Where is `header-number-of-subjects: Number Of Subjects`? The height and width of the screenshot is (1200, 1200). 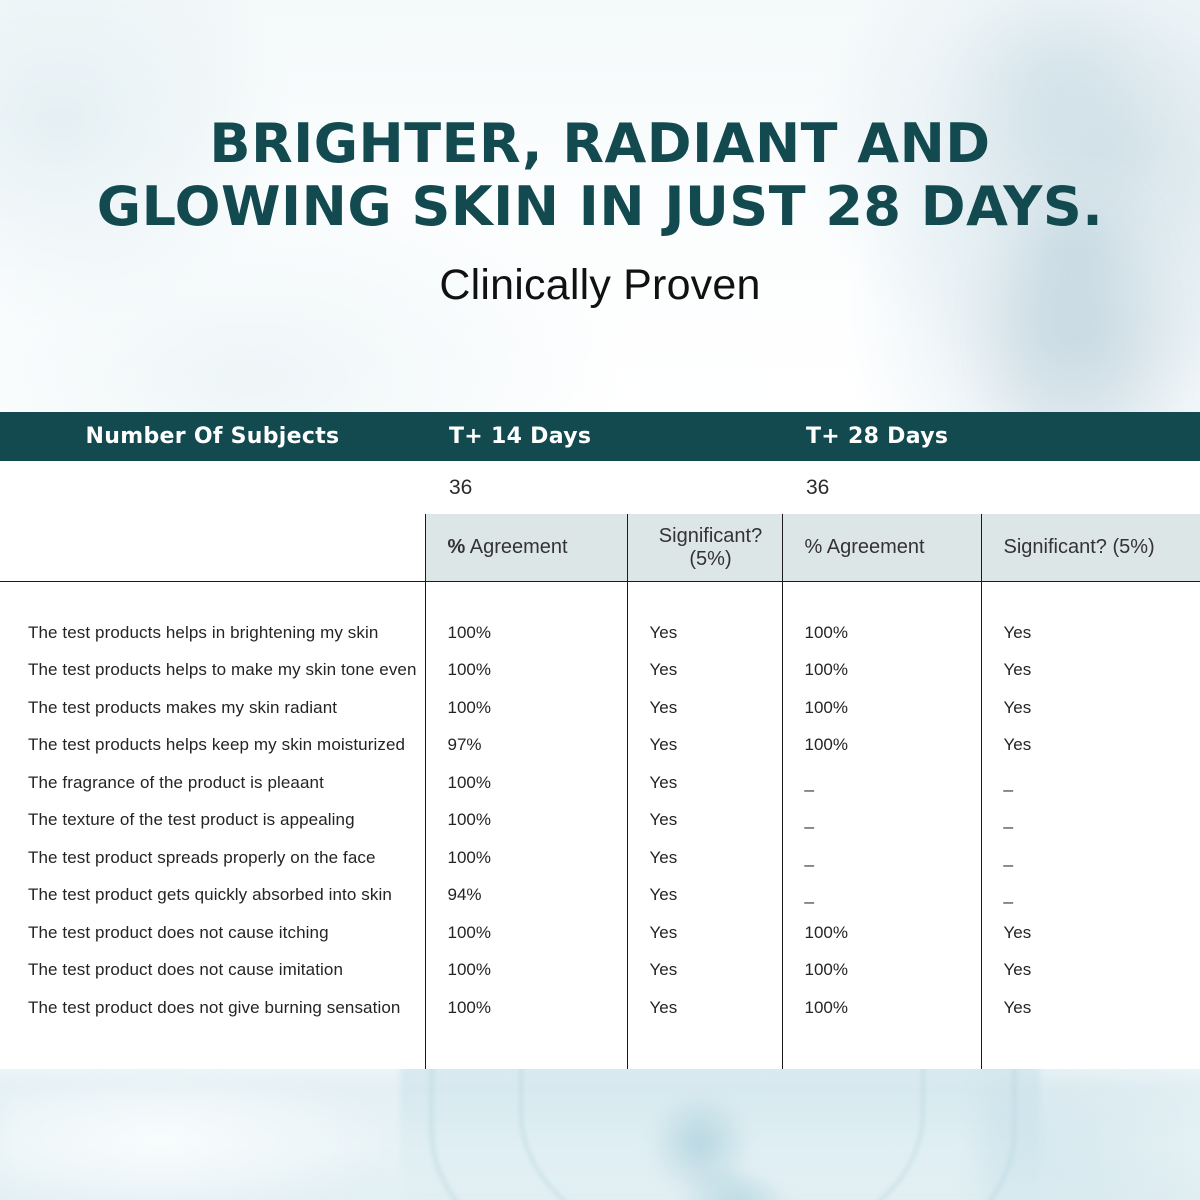 header-number-of-subjects: Number Of Subjects is located at coordinates (212, 436).